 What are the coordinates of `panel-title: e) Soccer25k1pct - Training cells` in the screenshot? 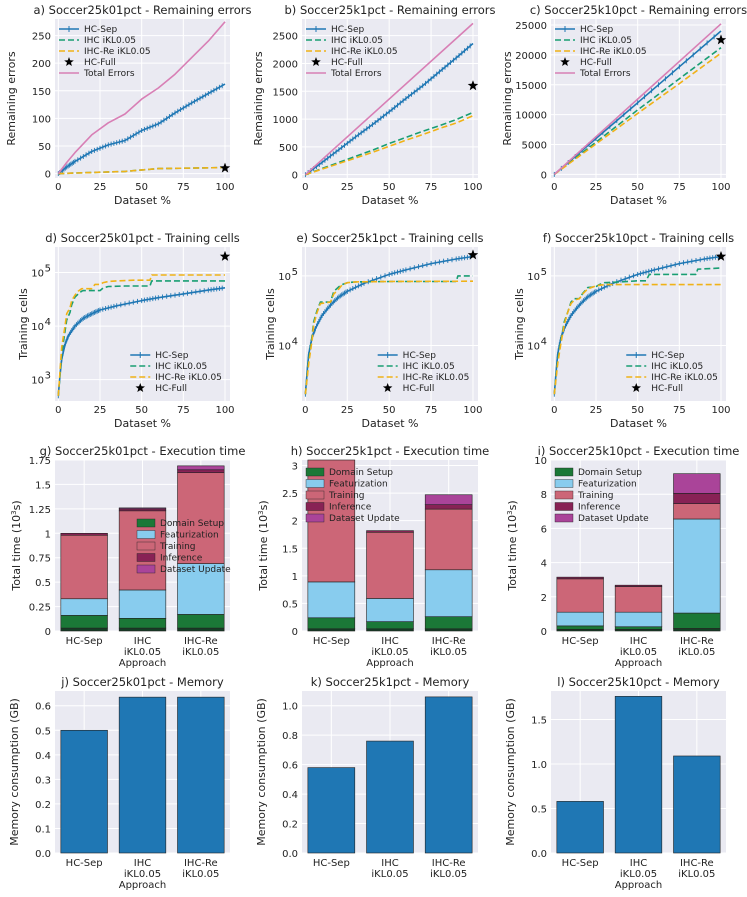 It's located at (389, 238).